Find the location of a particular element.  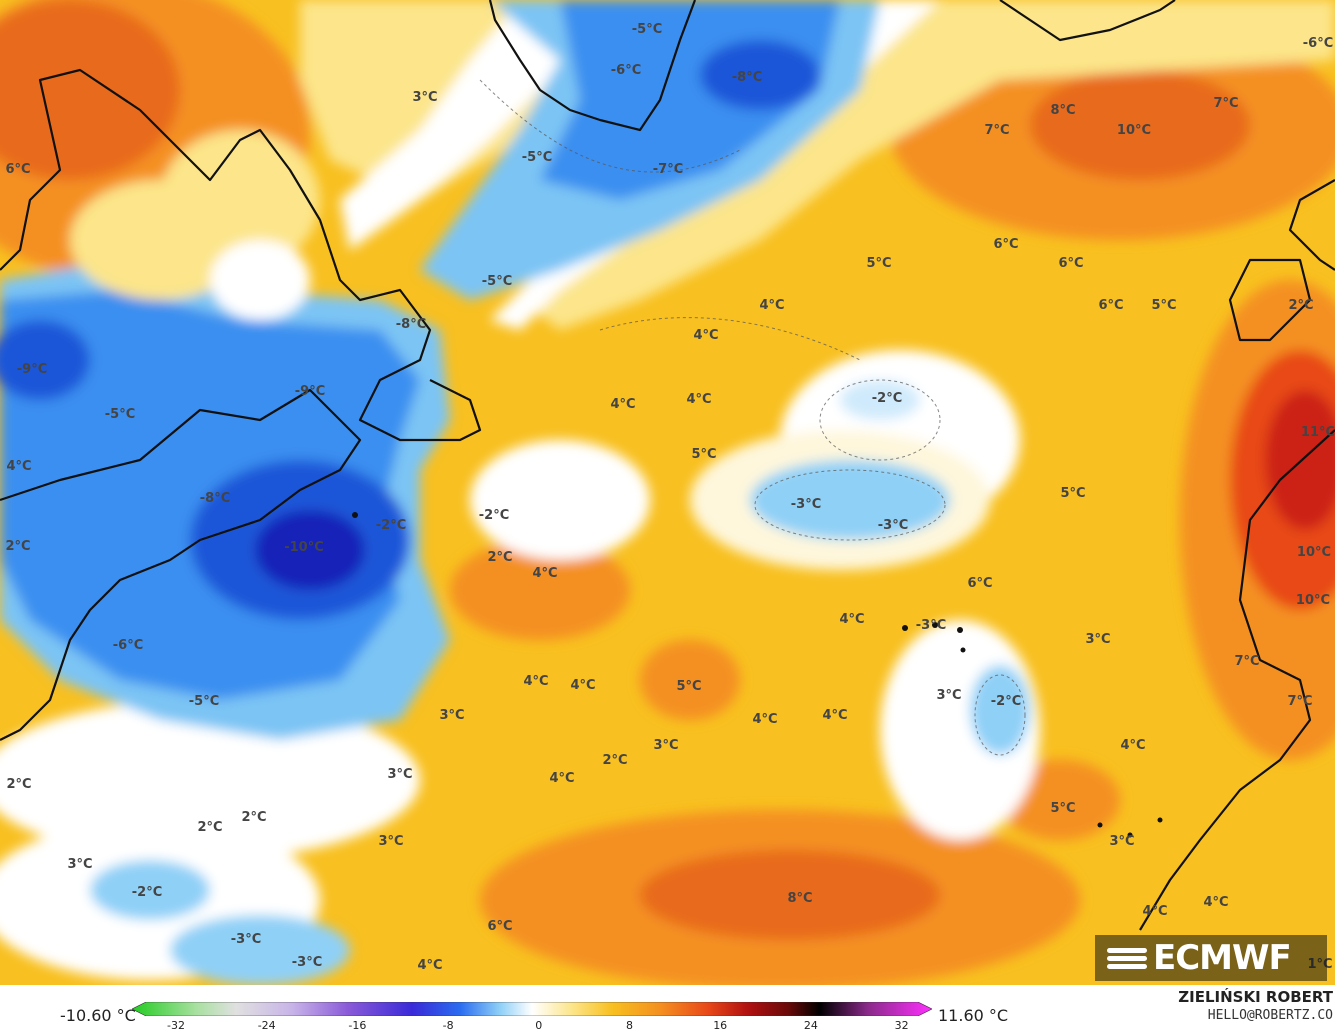

ecmwf-logo-text: ECMWF is located at coordinates (1222, 958).